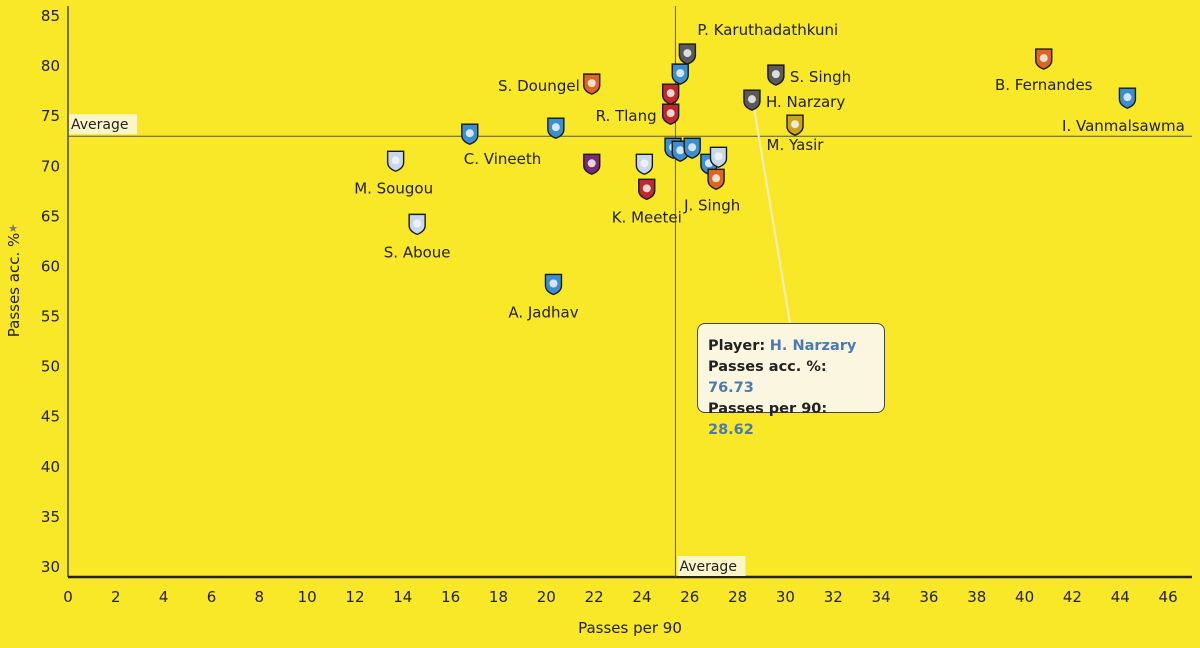 The image size is (1200, 648). Describe the element at coordinates (50, 116) in the screenshot. I see `y-tick-label: 75` at that location.